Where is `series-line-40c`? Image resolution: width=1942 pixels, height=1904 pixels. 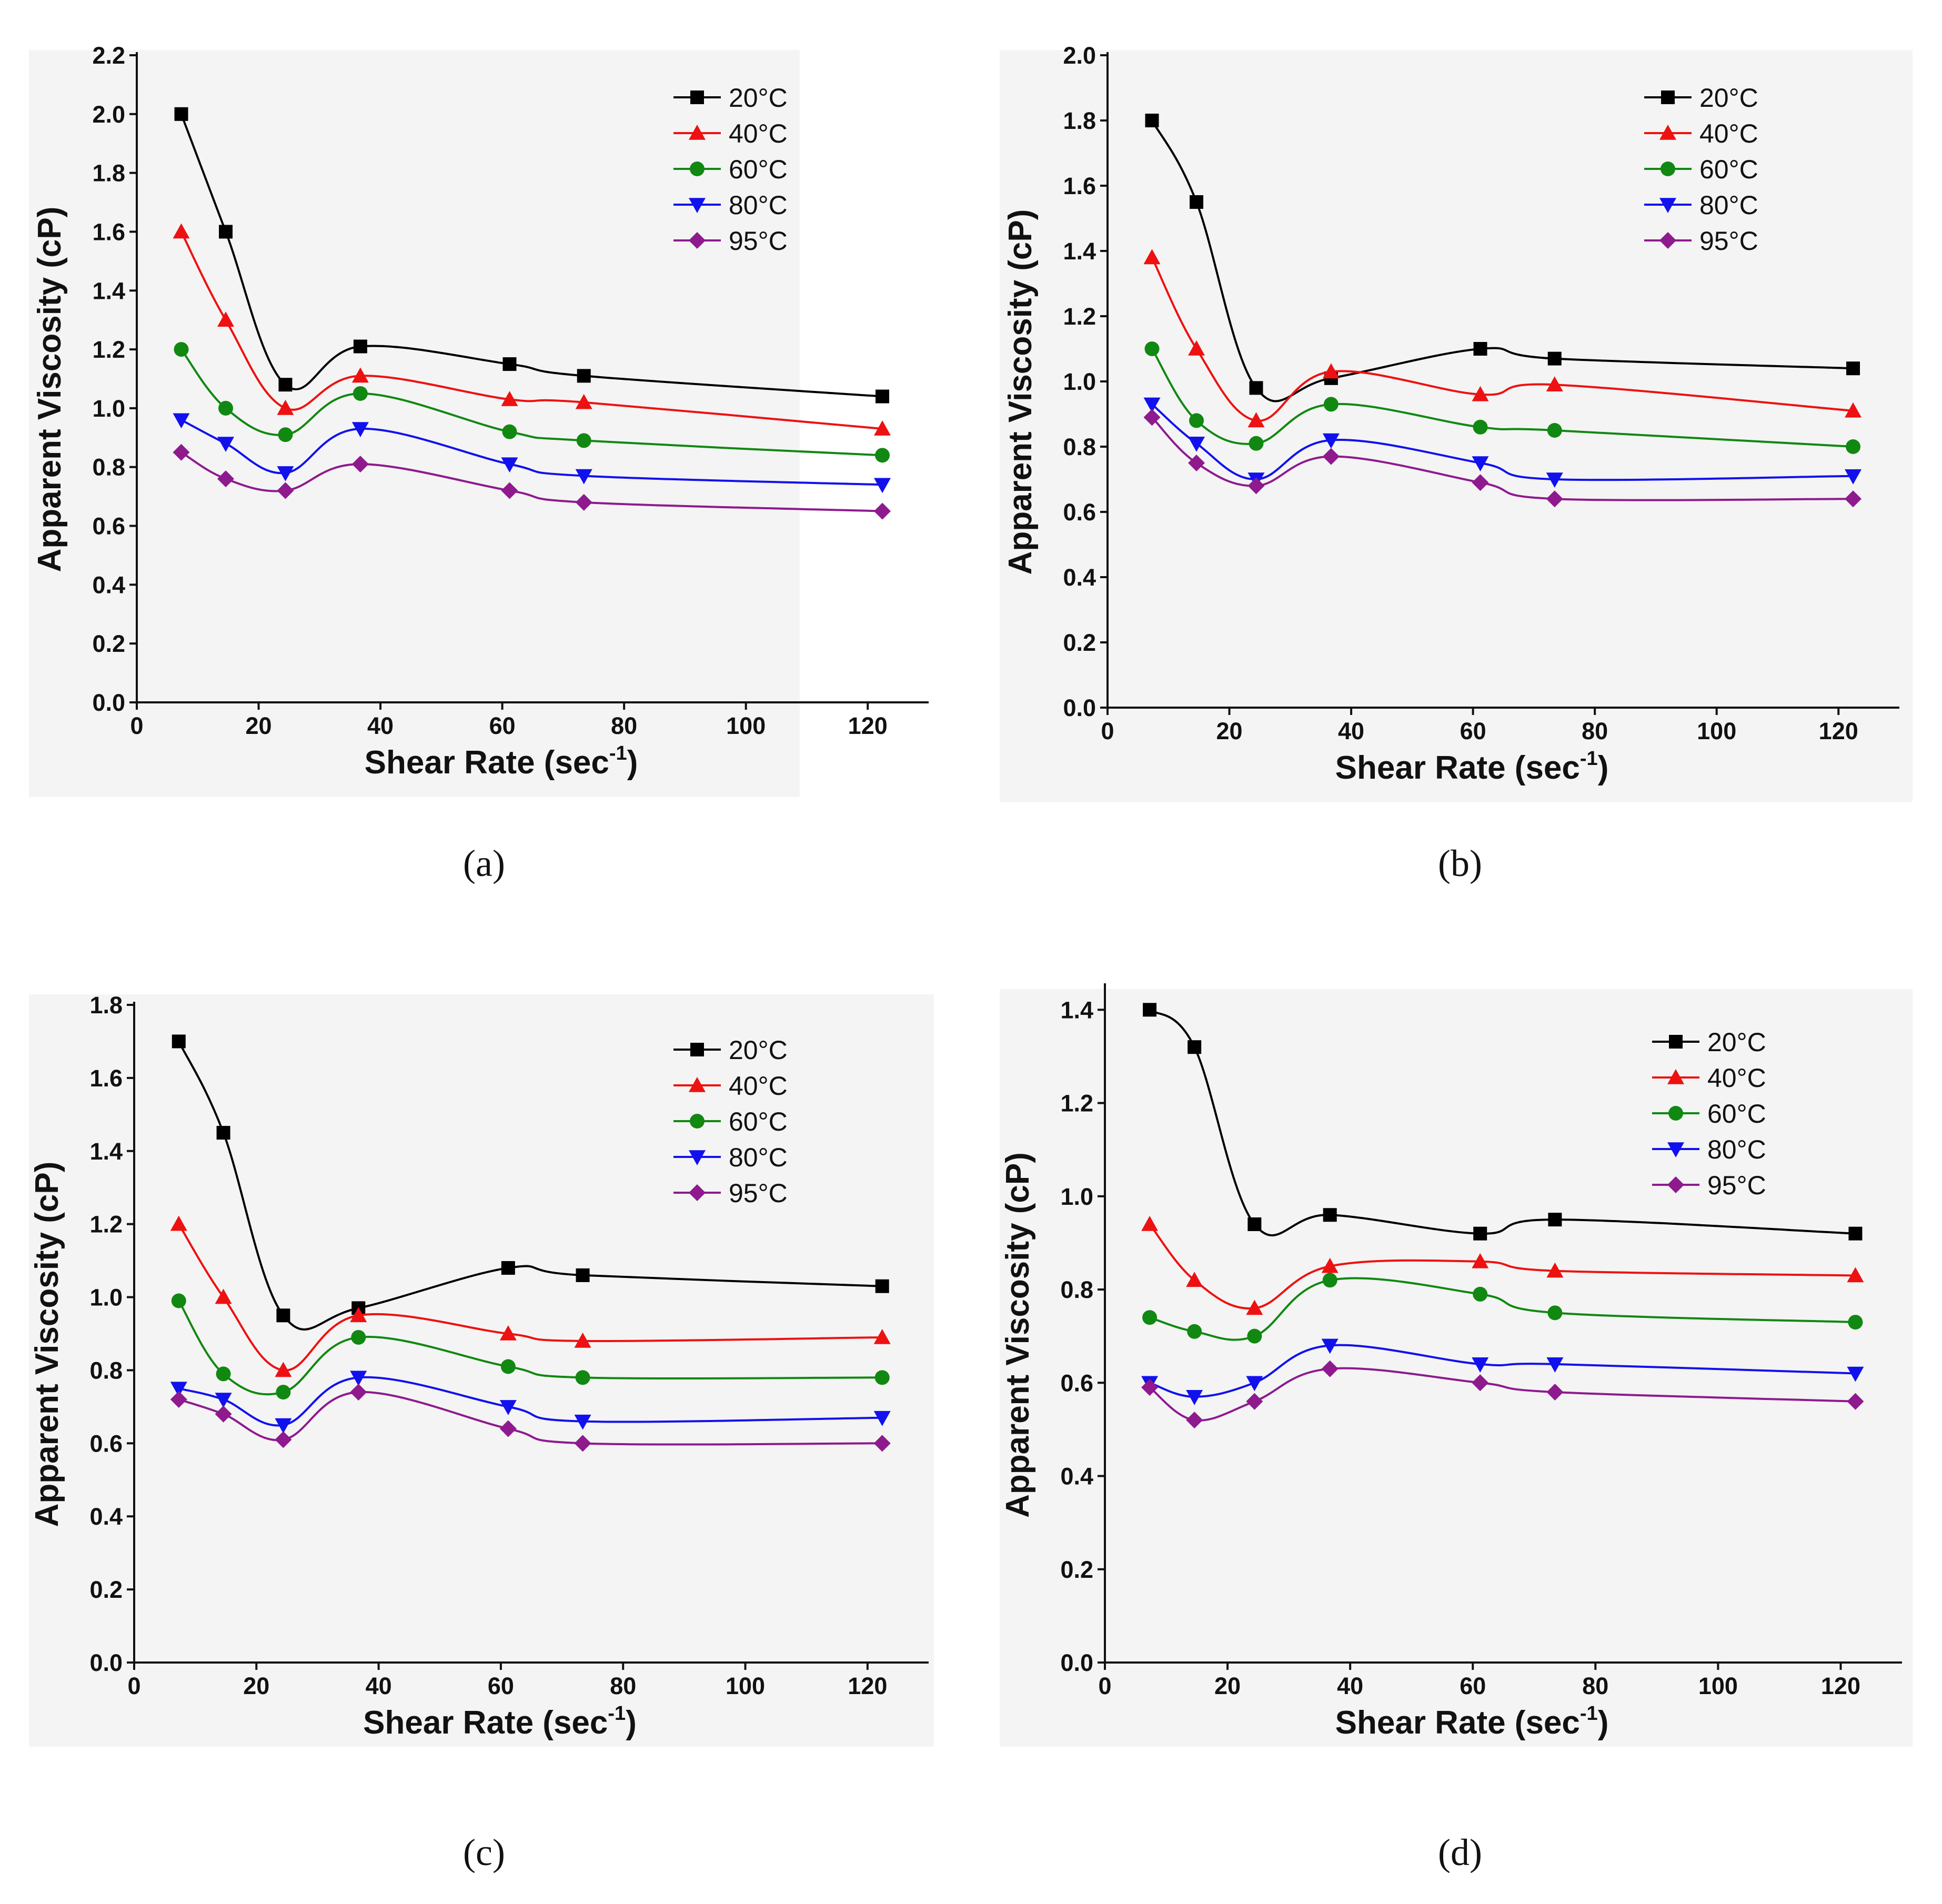 series-line-40c is located at coordinates (1502, 1266).